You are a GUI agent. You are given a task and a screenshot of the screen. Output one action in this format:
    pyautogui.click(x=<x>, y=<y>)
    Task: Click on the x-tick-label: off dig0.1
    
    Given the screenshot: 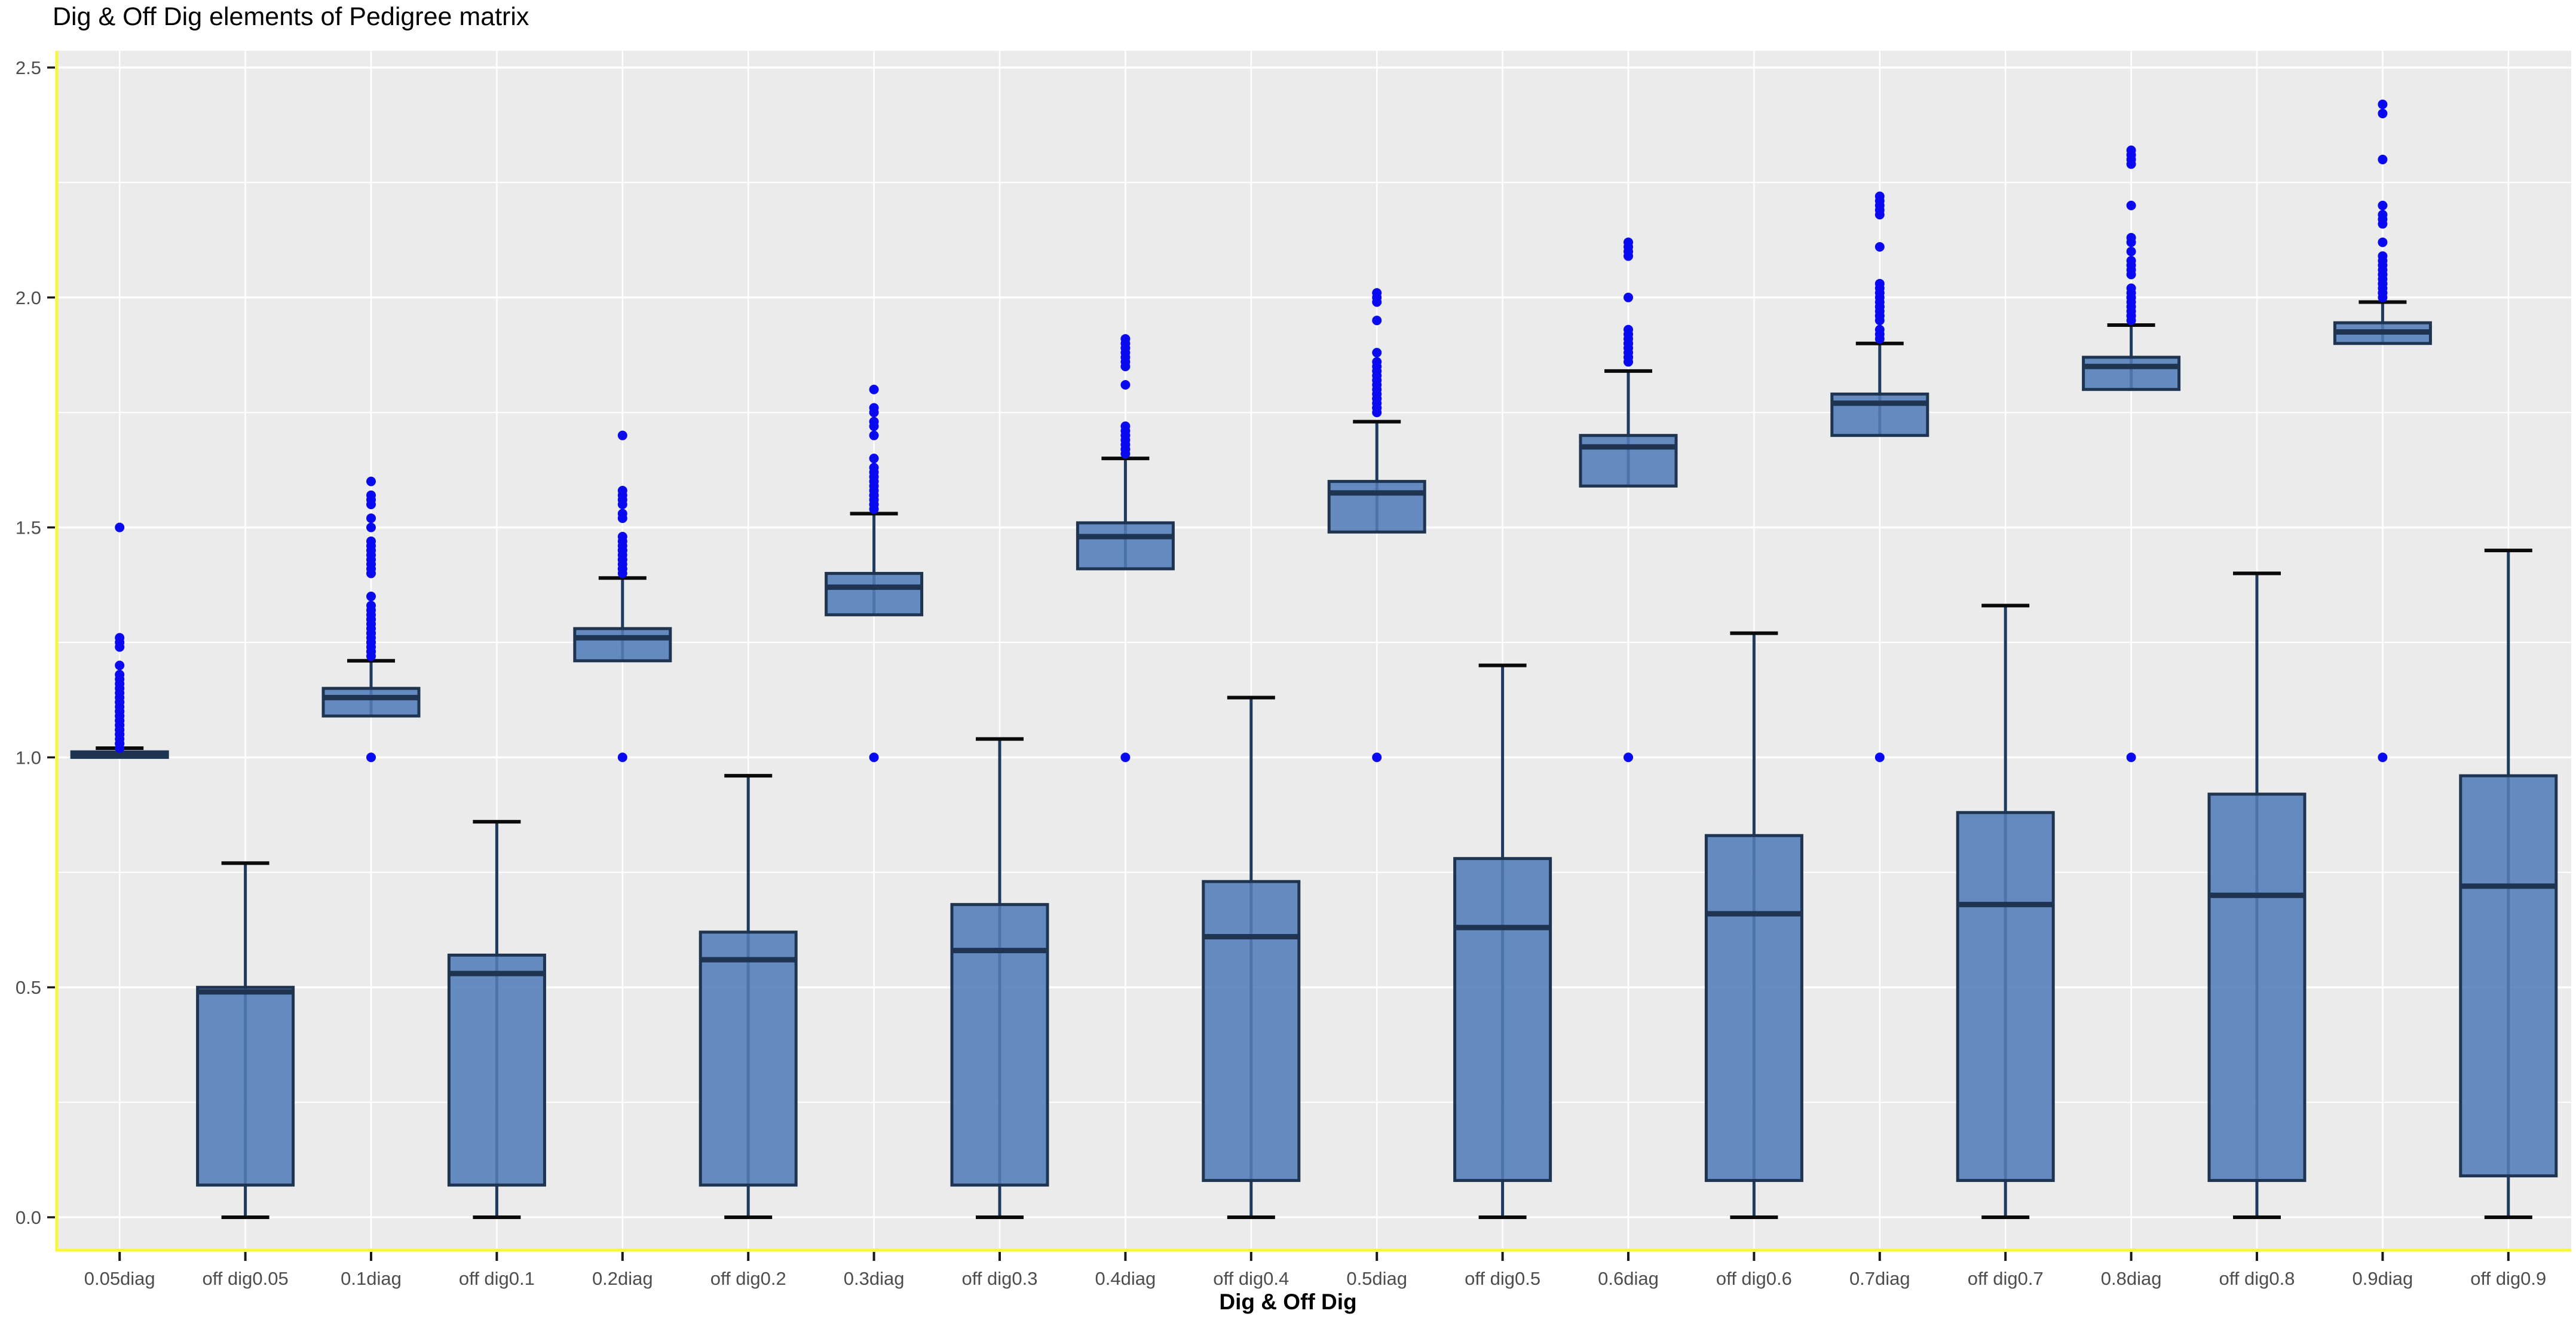 What is the action you would take?
    pyautogui.click(x=497, y=1278)
    